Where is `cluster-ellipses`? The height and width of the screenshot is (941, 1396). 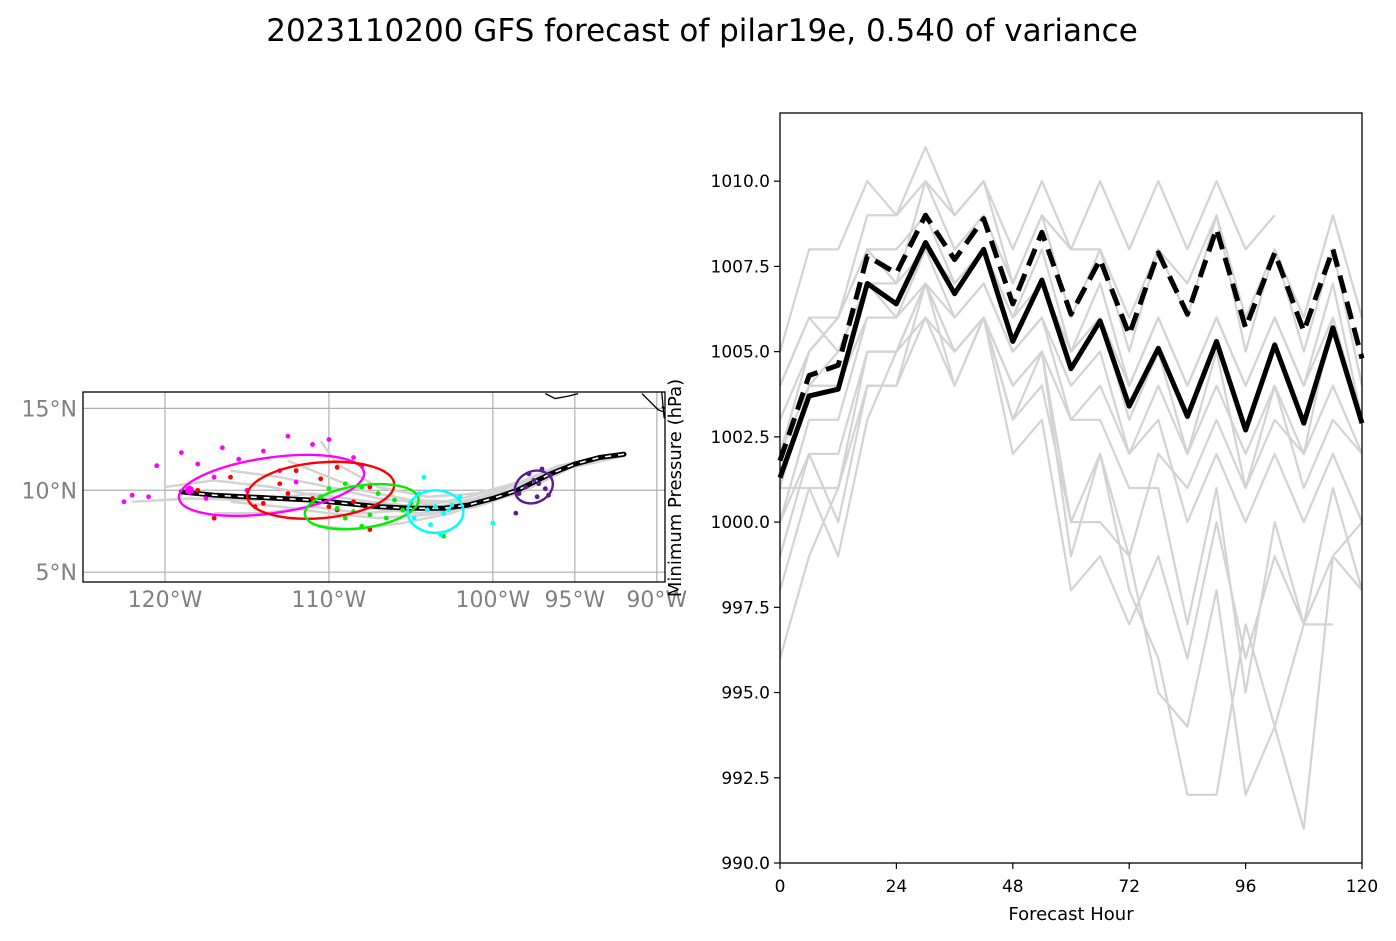 cluster-ellipses is located at coordinates (366, 494).